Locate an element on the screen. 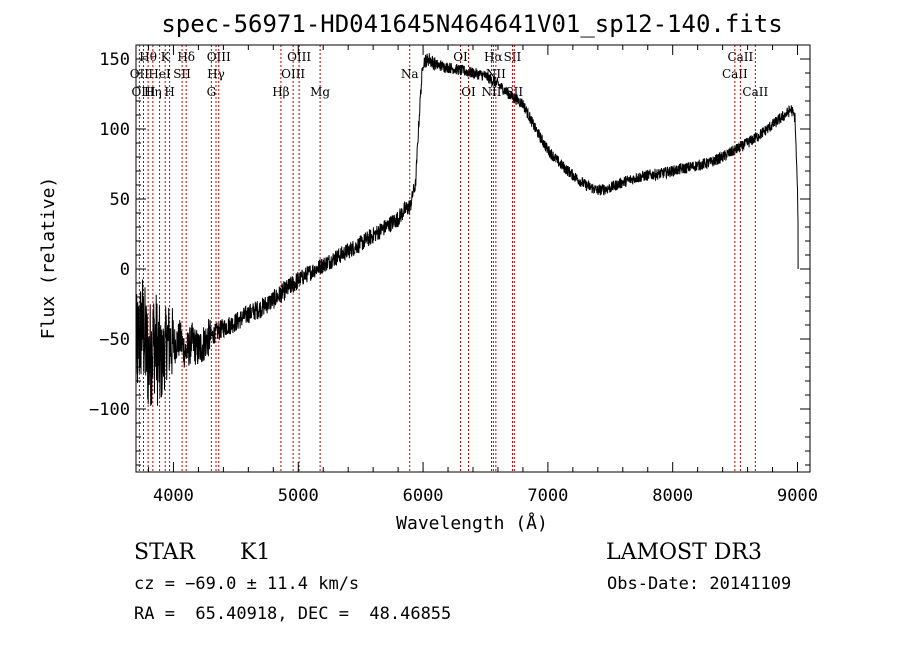 This screenshot has height=649, width=900. y-tick-label: −100 is located at coordinates (109, 410).